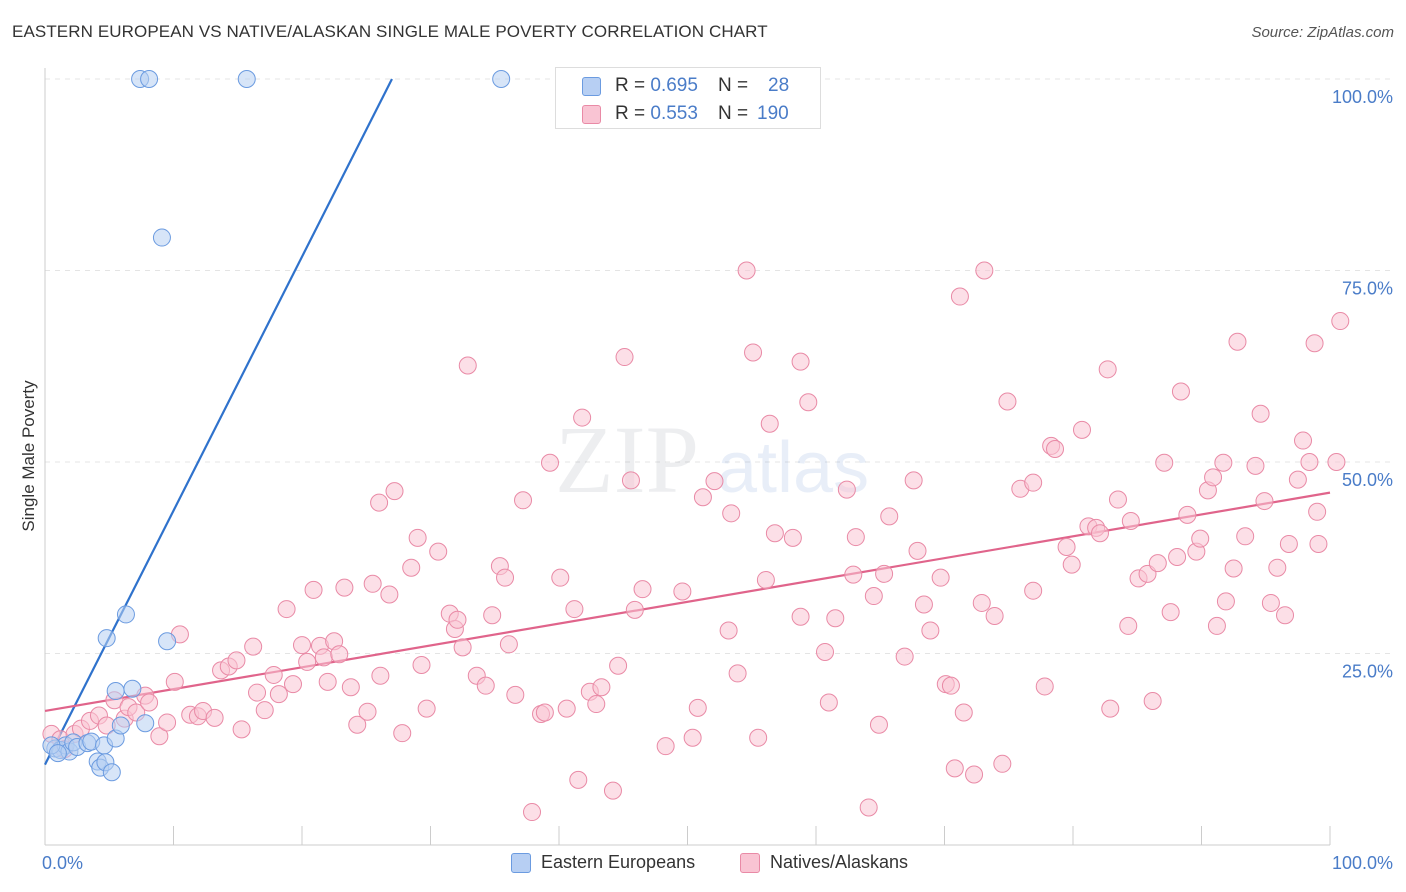  Describe the element at coordinates (28, 456) in the screenshot. I see `y-axis-title: Single Male Poverty` at that location.